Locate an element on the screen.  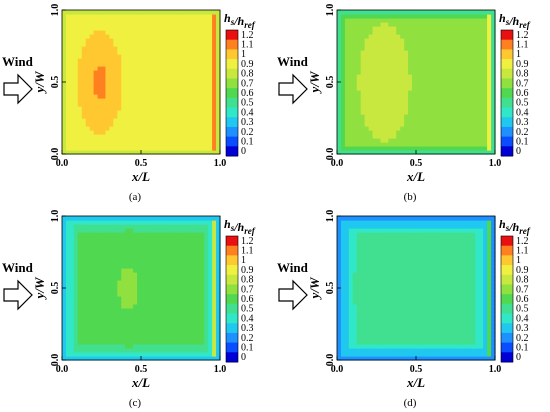
y-tick-label: 0.5 is located at coordinates (330, 82).